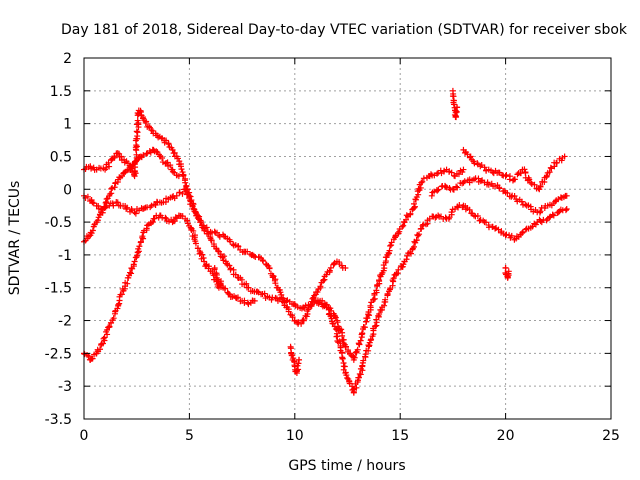  What do you see at coordinates (295, 436) in the screenshot?
I see `x-tick-label: 10` at bounding box center [295, 436].